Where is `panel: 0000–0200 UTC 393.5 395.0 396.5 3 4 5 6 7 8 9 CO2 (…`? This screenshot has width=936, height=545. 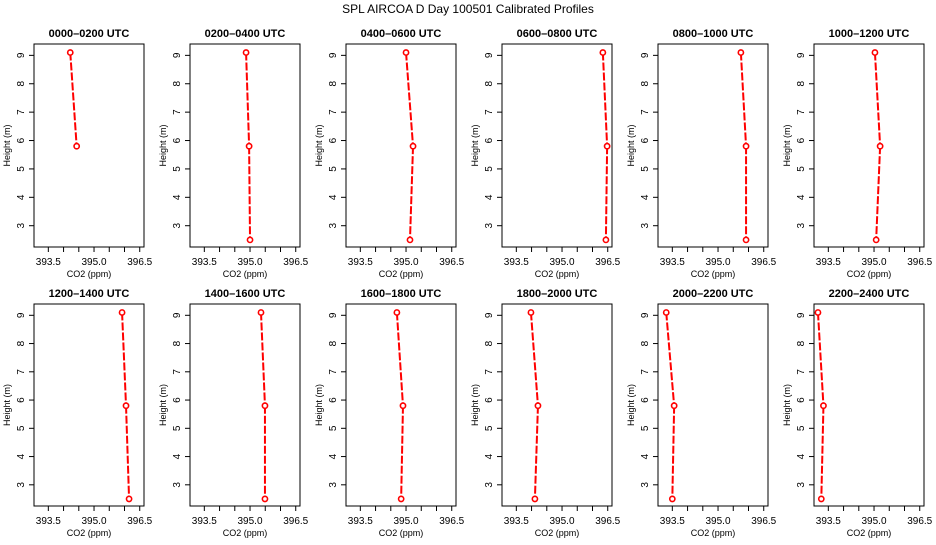 panel: 0000–0200 UTC 393.5 395.0 396.5 3 4 5 6 7 8 9 CO2 (… is located at coordinates (77, 153).